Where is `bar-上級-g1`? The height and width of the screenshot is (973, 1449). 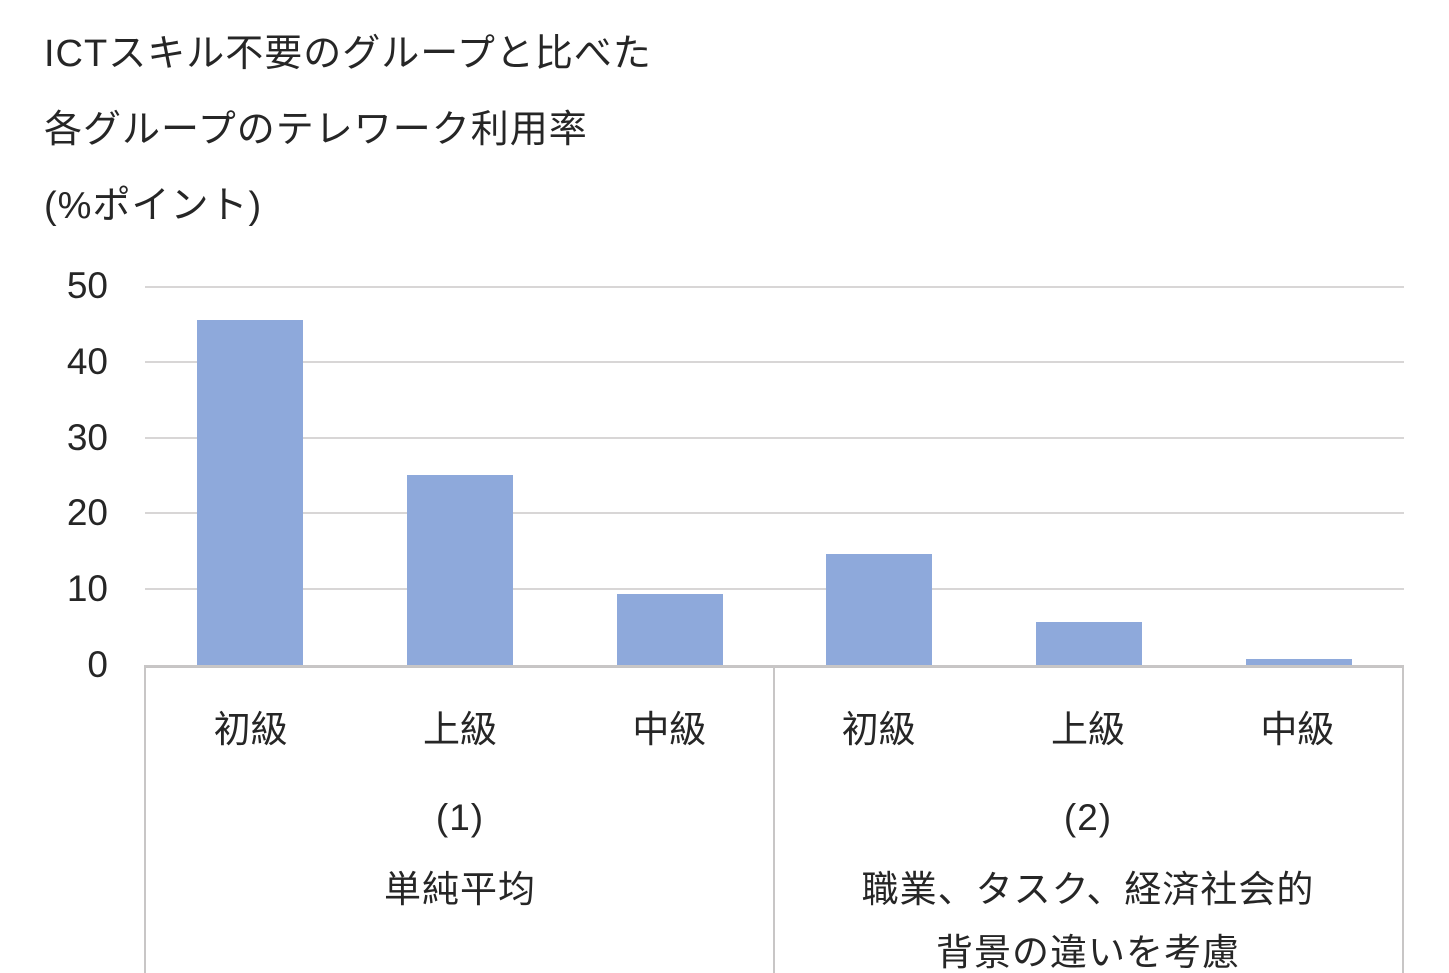 bar-上級-g1 is located at coordinates (249, 492).